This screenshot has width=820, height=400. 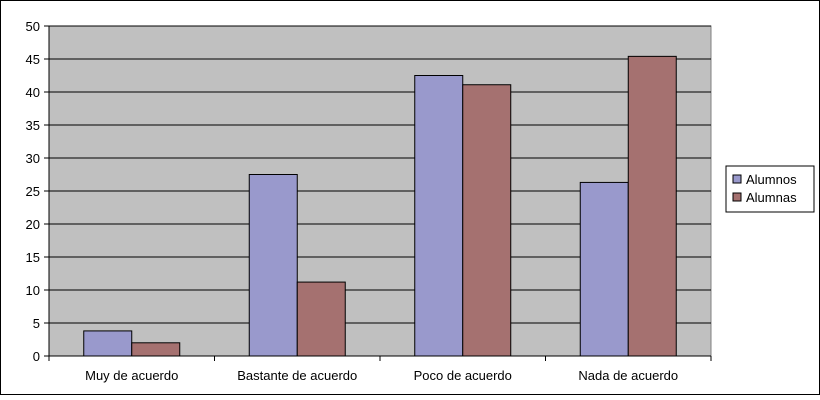 I want to click on legend-label-alumnas: Alumnas, so click(x=771, y=197).